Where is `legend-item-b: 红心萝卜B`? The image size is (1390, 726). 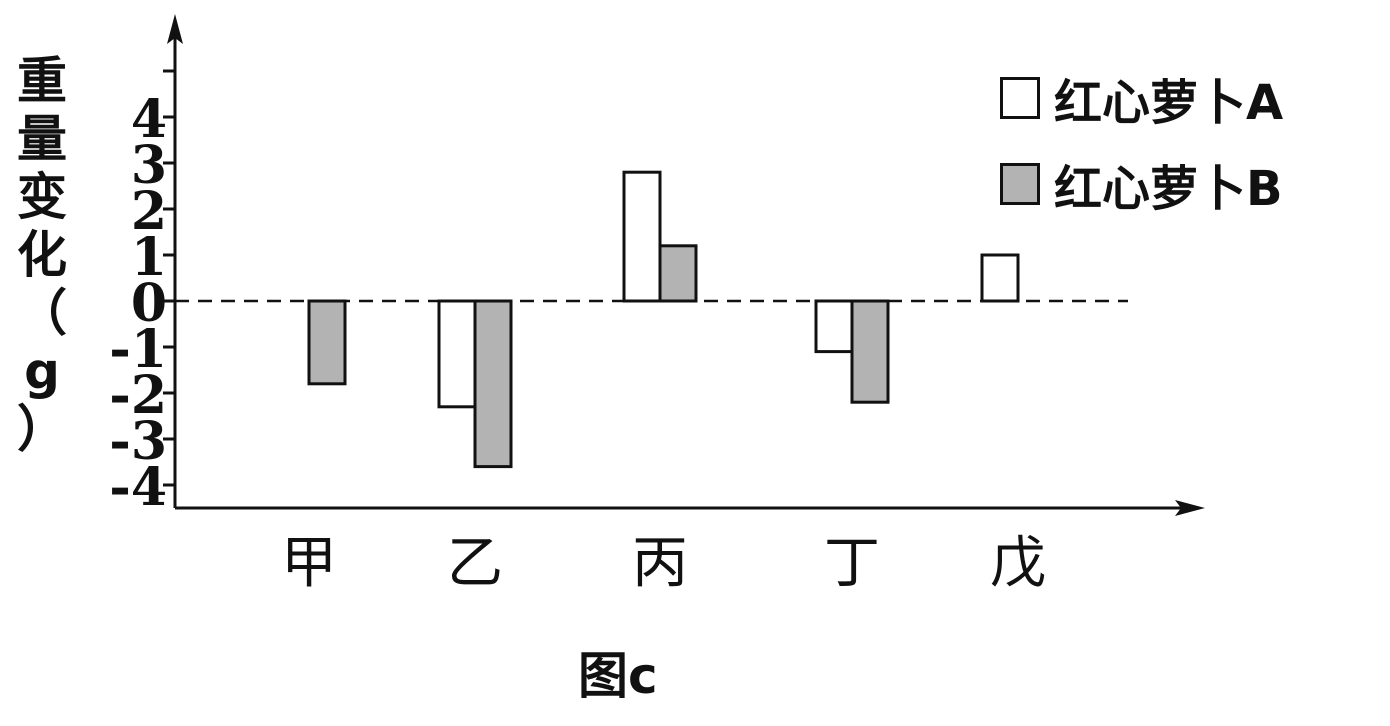 legend-item-b: 红心萝卜B is located at coordinates (1141, 184).